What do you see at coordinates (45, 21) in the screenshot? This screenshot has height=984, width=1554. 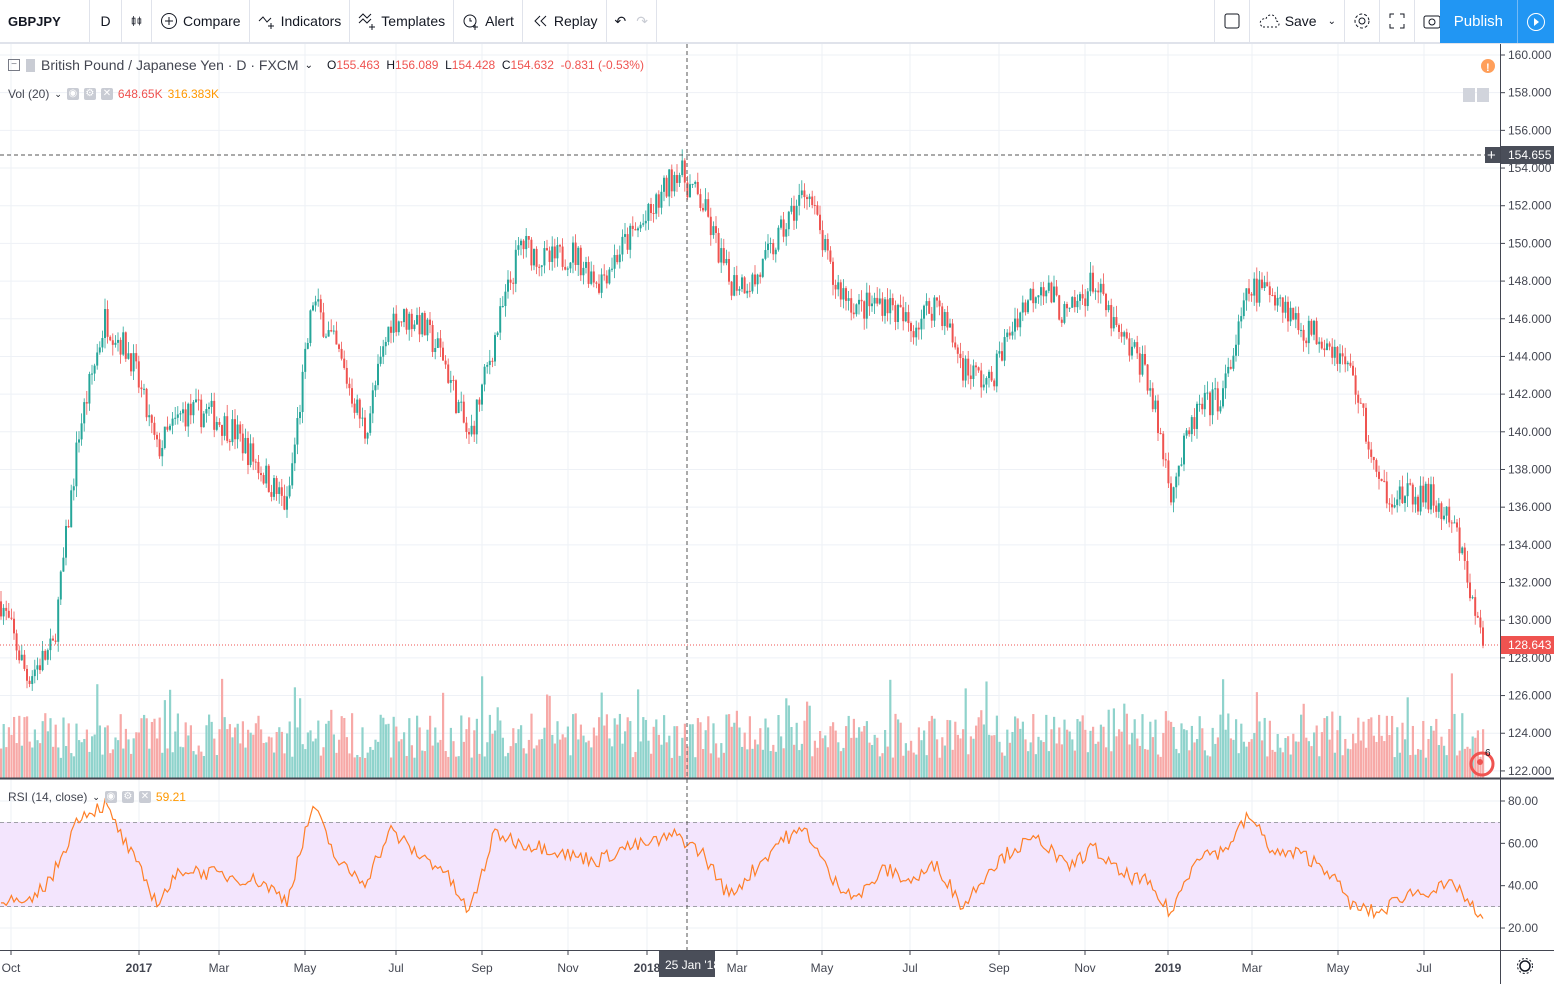 I see `symbol-search: GBPJPY` at bounding box center [45, 21].